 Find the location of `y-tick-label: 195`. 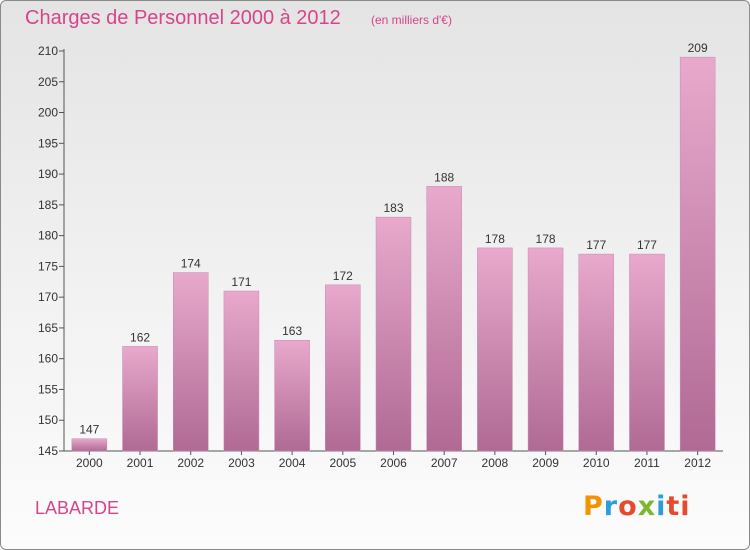

y-tick-label: 195 is located at coordinates (48, 143).